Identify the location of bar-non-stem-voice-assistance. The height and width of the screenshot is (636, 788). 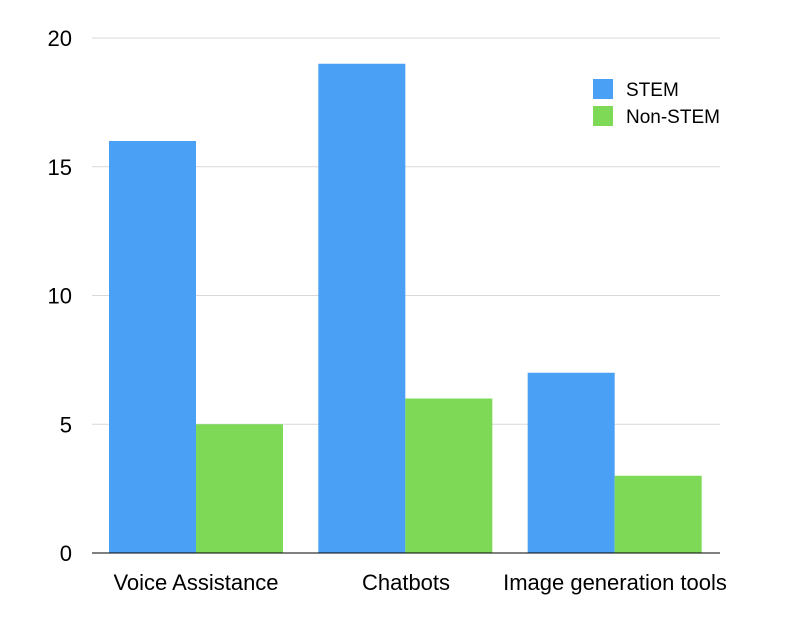
(239, 488).